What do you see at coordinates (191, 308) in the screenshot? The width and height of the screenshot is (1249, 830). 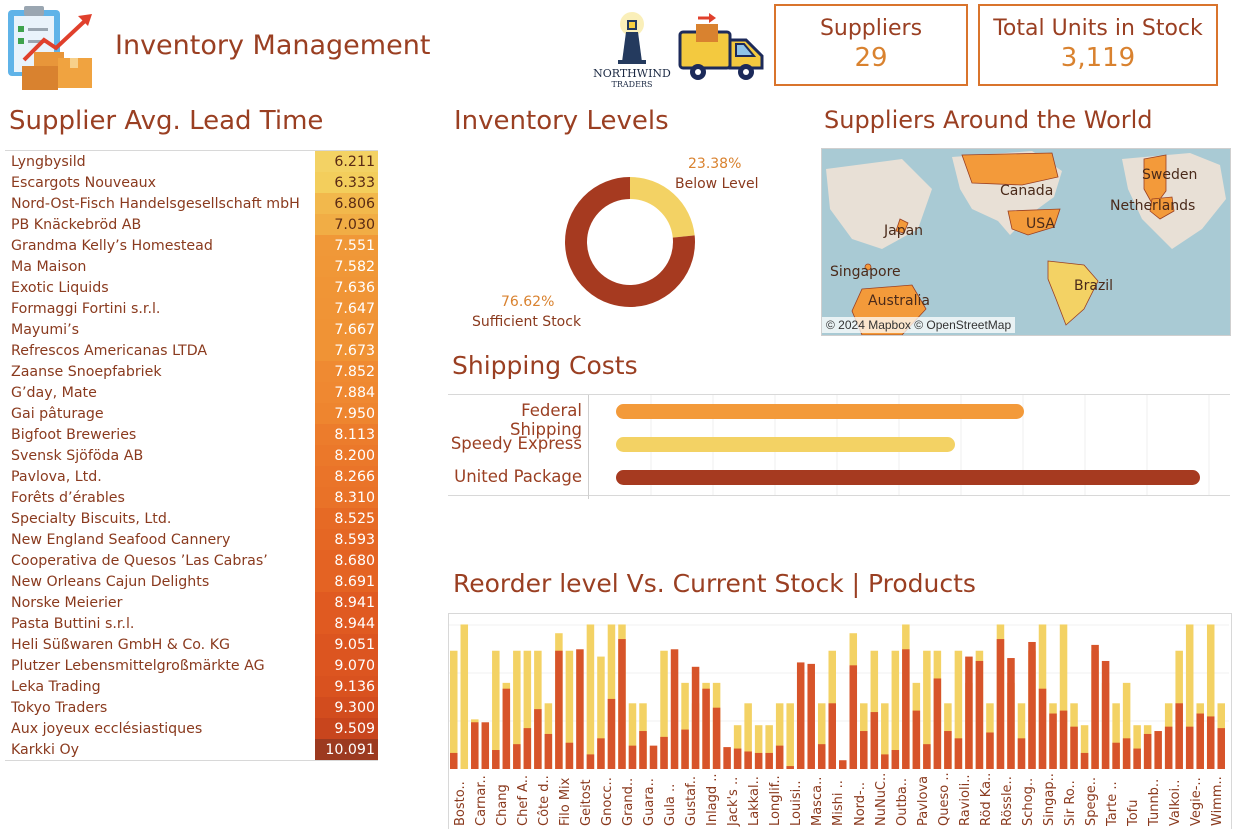 I see `lead-time-row: Formaggi Fortini s.r.l. 7.647` at bounding box center [191, 308].